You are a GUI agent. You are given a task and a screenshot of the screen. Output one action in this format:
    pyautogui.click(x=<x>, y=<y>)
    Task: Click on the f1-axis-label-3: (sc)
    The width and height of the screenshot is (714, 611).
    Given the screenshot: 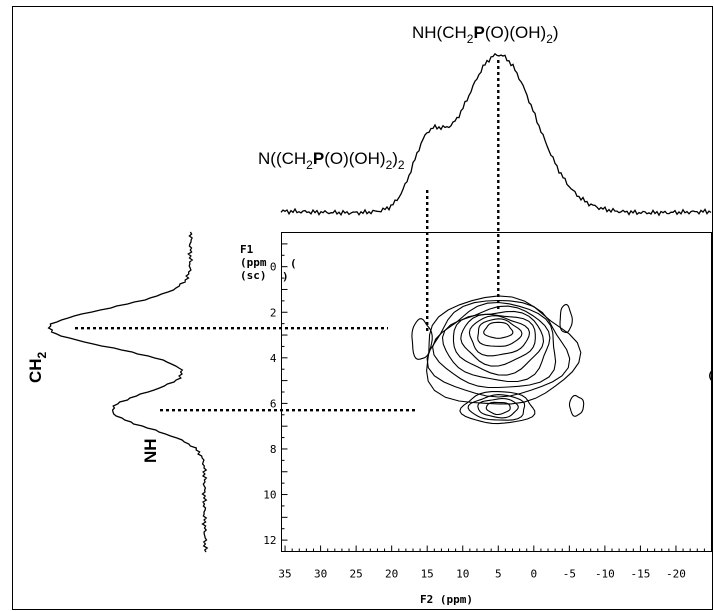 What is the action you would take?
    pyautogui.click(x=253, y=275)
    